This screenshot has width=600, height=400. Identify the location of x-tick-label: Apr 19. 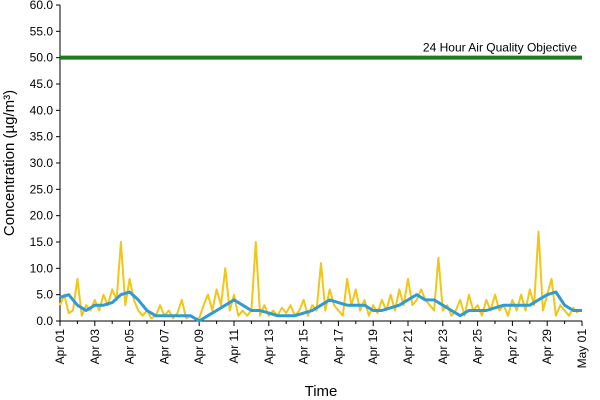
(373, 347).